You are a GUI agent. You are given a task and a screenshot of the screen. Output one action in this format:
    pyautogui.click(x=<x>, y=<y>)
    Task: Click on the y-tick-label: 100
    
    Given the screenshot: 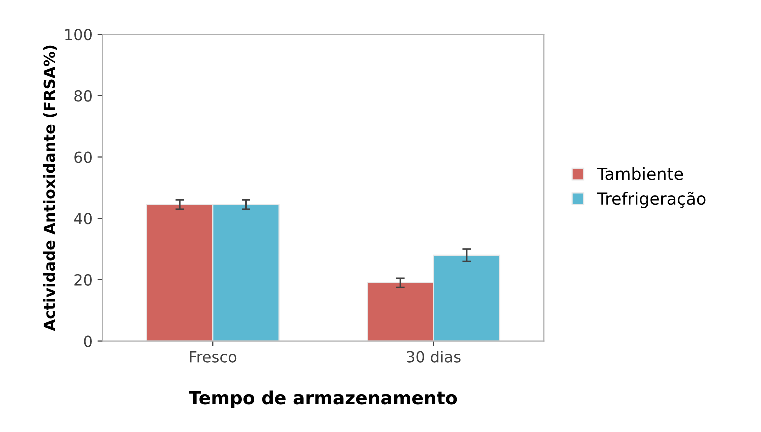 What is the action you would take?
    pyautogui.click(x=79, y=35)
    